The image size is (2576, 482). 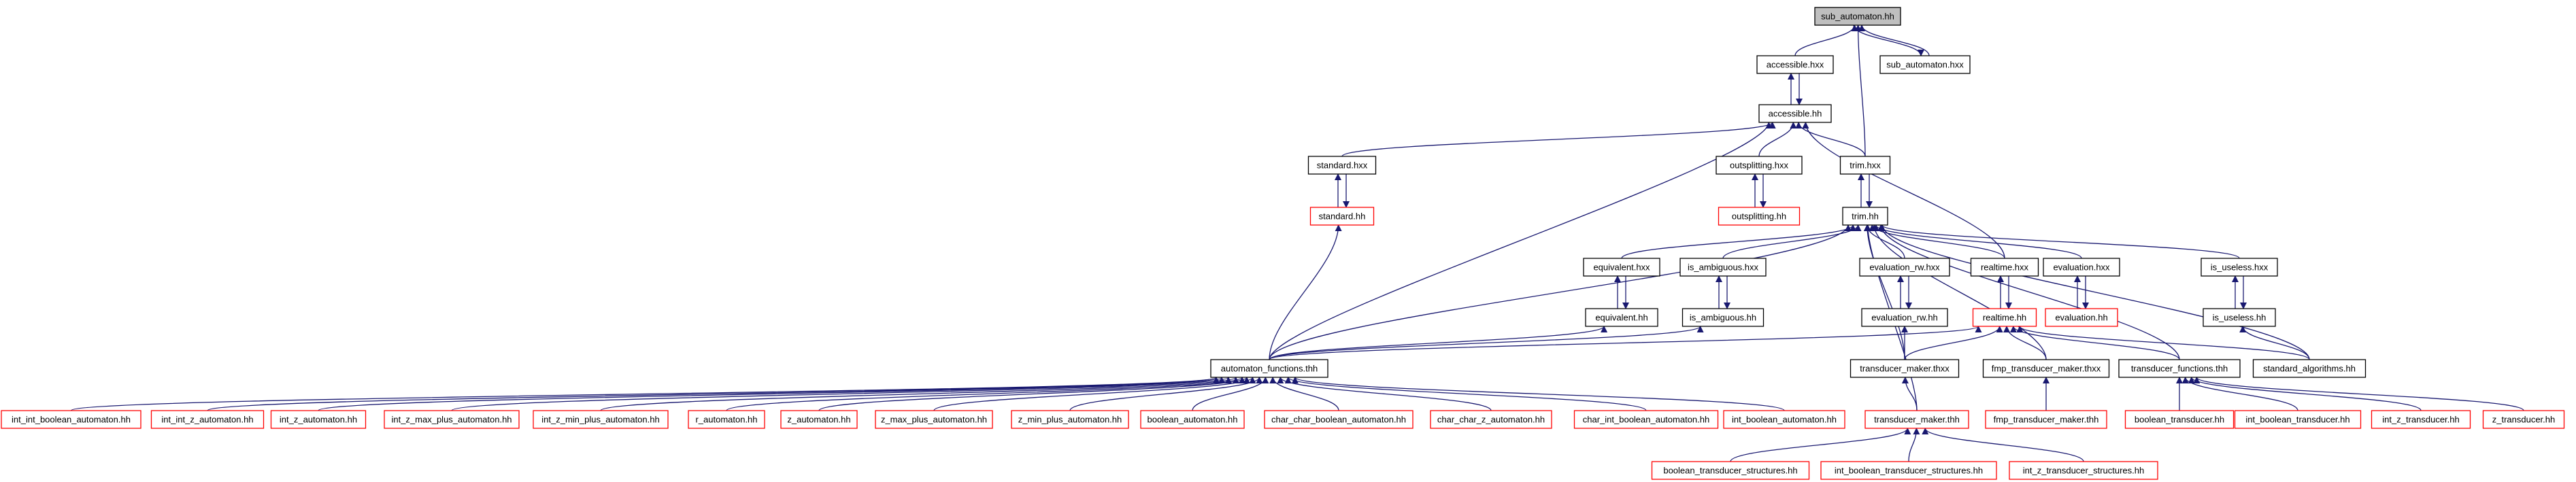 I want to click on node-transducer-functions-thh: transducer_functions.thh, so click(x=2179, y=368).